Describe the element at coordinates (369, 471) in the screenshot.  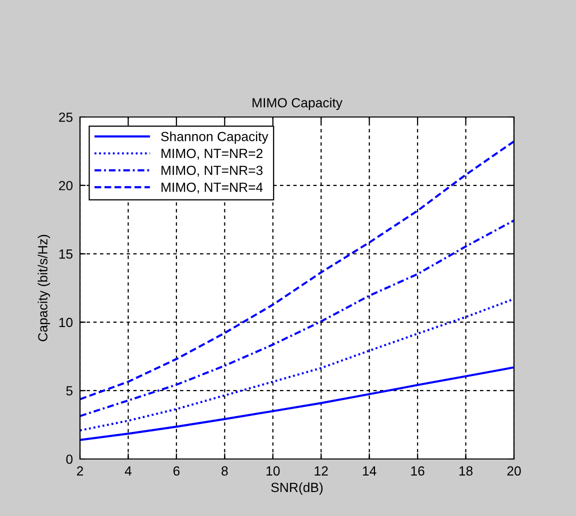
I see `x-tick-label: 14` at that location.